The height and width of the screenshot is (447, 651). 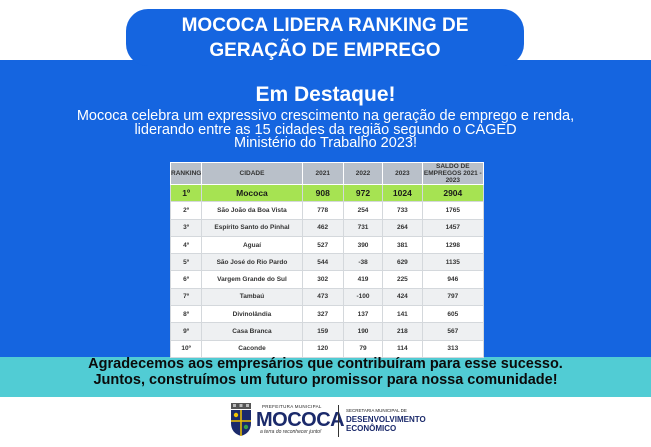 What do you see at coordinates (376, 410) in the screenshot?
I see `secretaria-label: SECRETARIA MUNICIPAL DE` at bounding box center [376, 410].